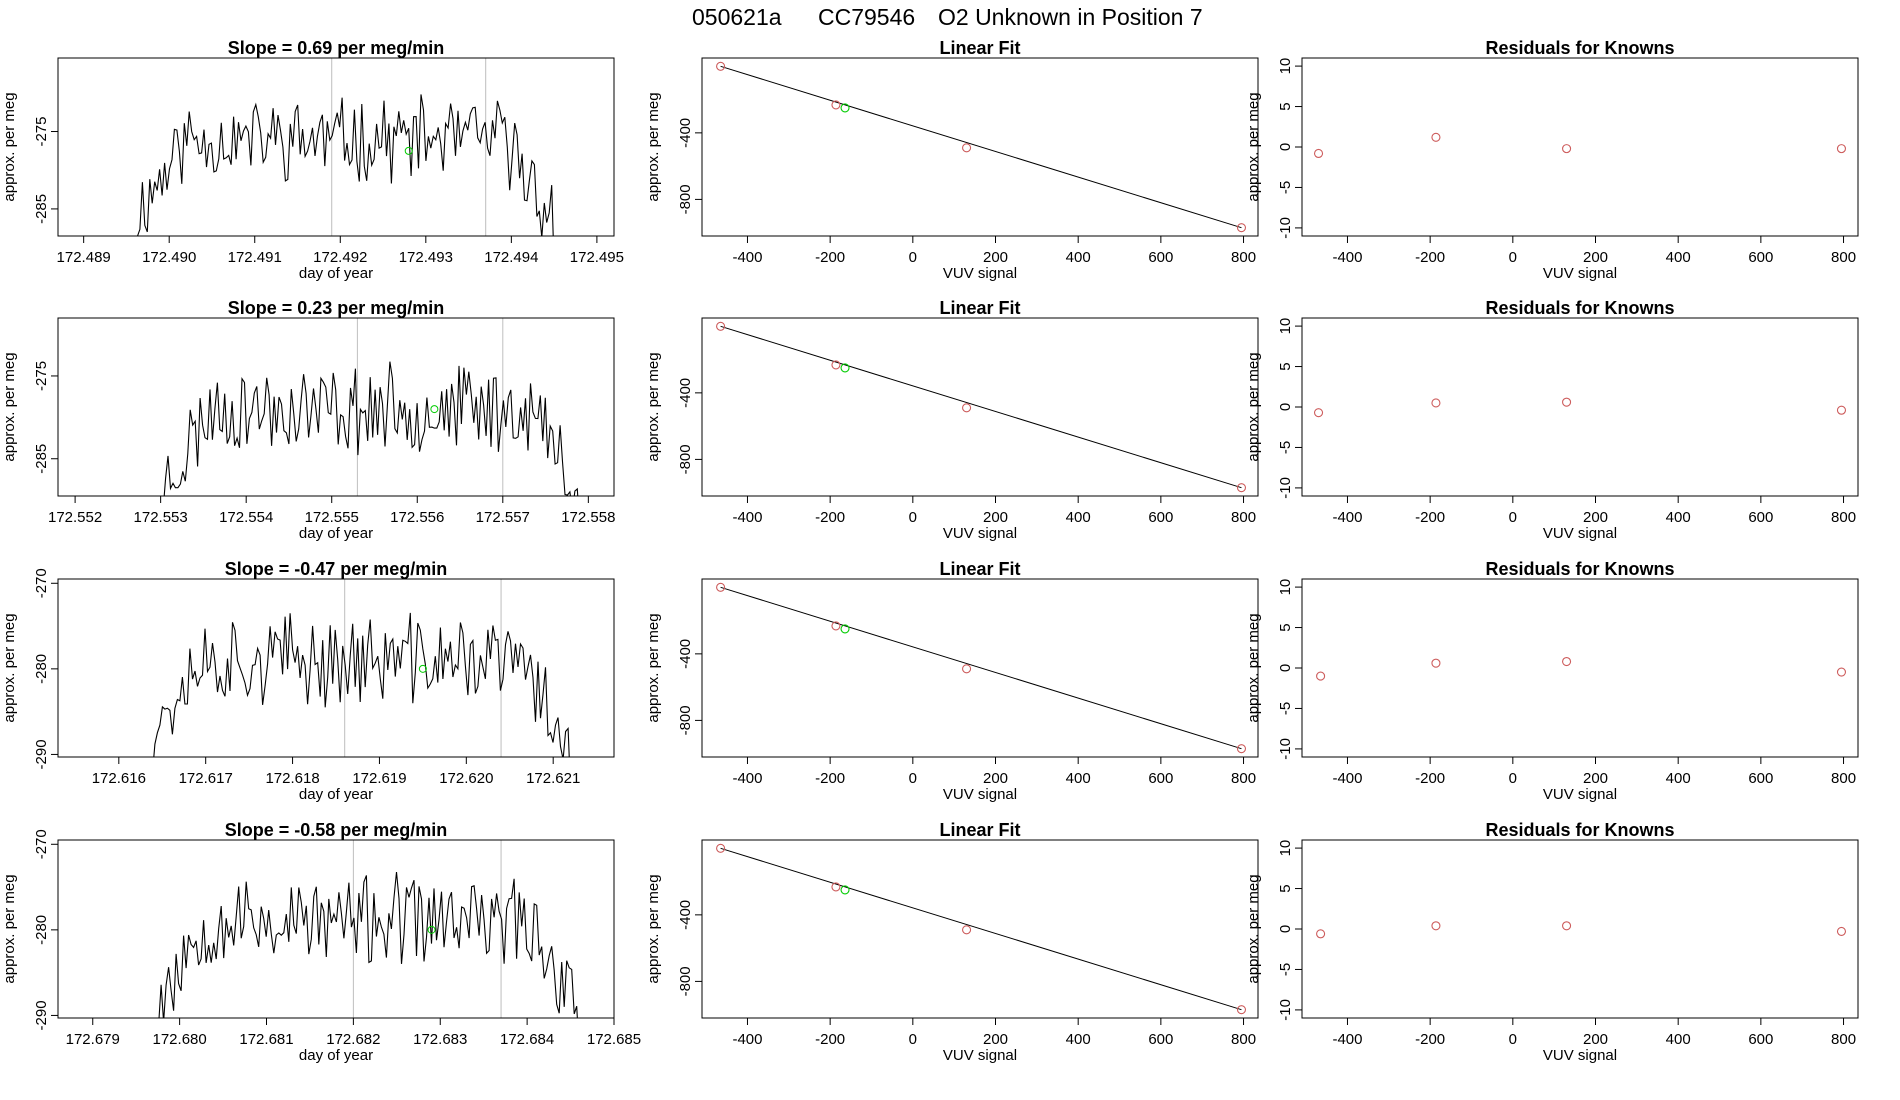 The width and height of the screenshot is (1900, 1100). What do you see at coordinates (336, 308) in the screenshot?
I see `panel-title: Slope = 0.23 per meg/min` at bounding box center [336, 308].